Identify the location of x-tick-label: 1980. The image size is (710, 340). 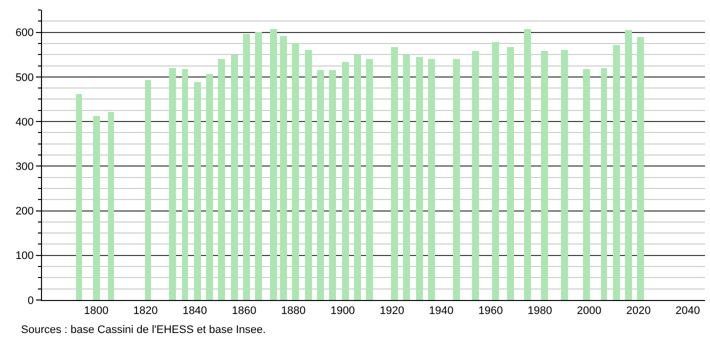
(540, 311).